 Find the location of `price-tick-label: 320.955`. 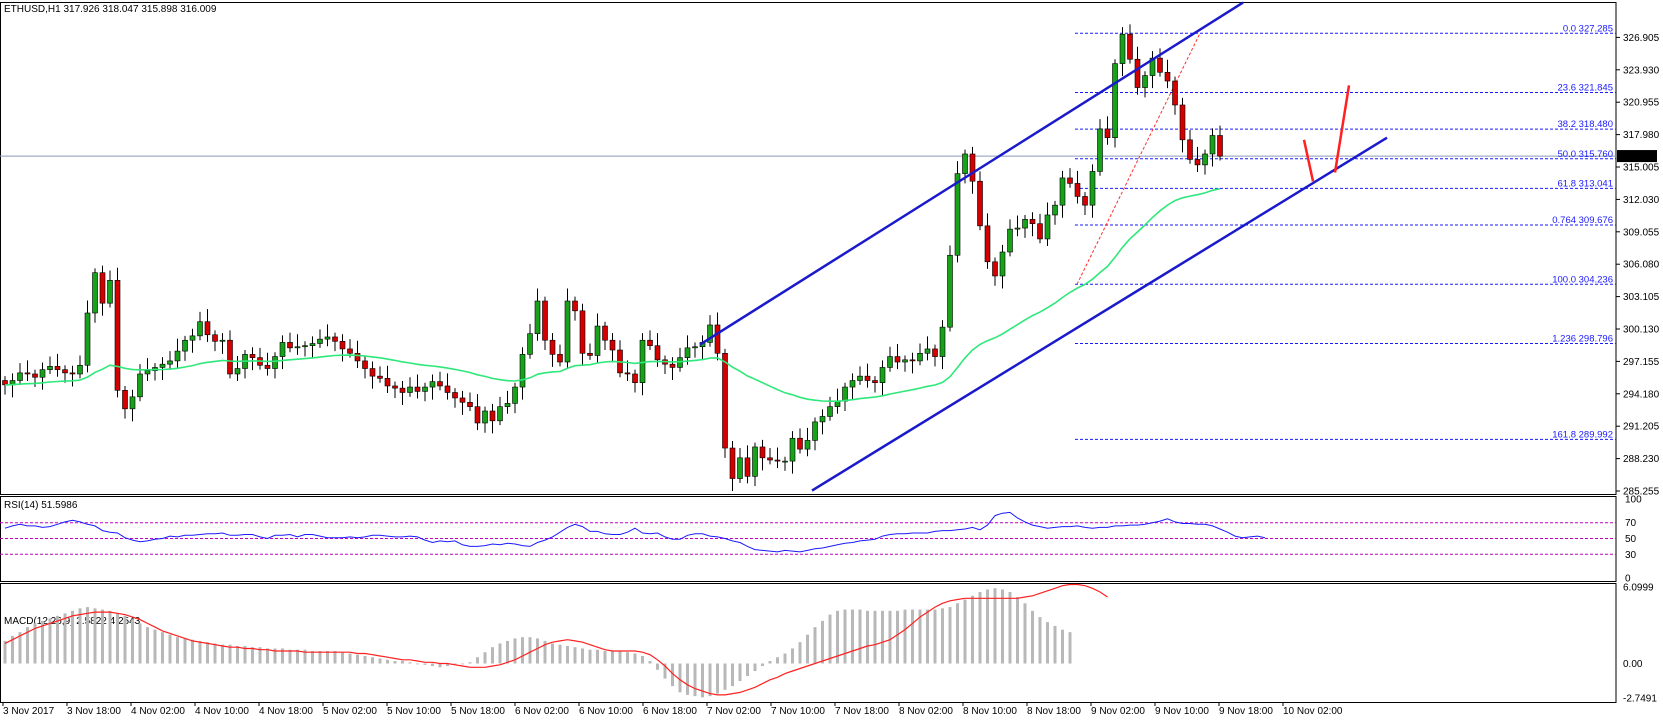

price-tick-label: 320.955 is located at coordinates (1641, 103).